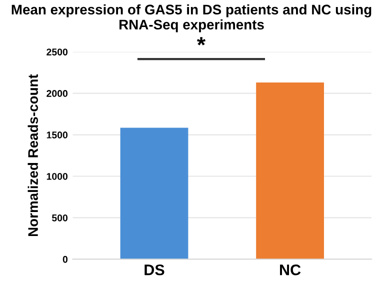 The image size is (383, 288). I want to click on y-tick-label: 1000, so click(57, 176).